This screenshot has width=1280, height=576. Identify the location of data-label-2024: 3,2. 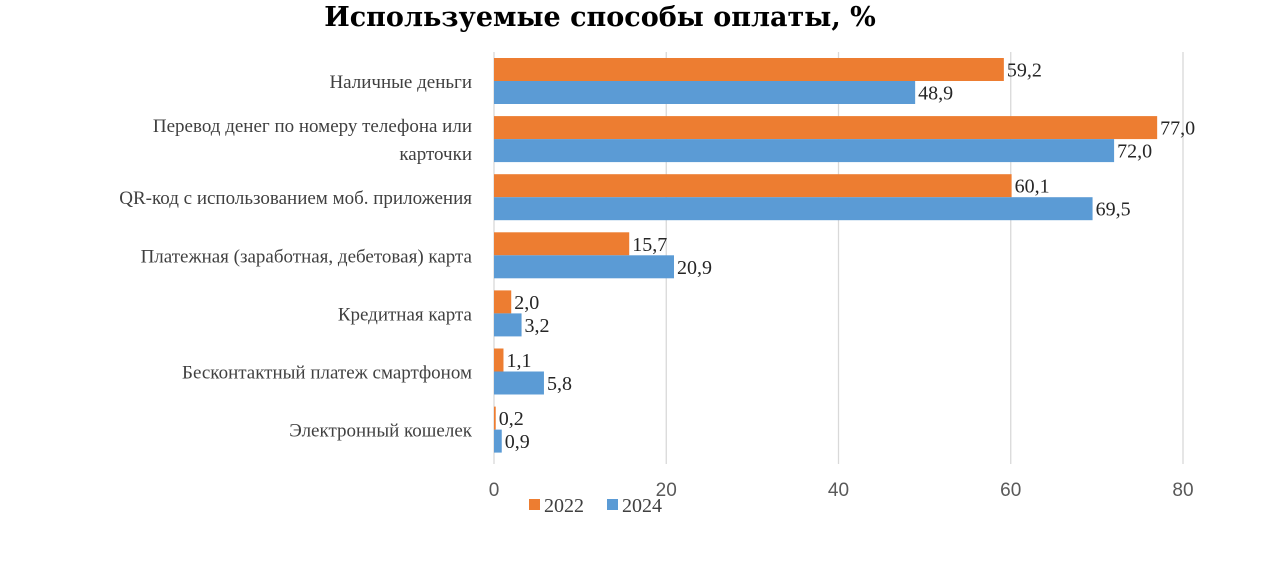
(537, 326).